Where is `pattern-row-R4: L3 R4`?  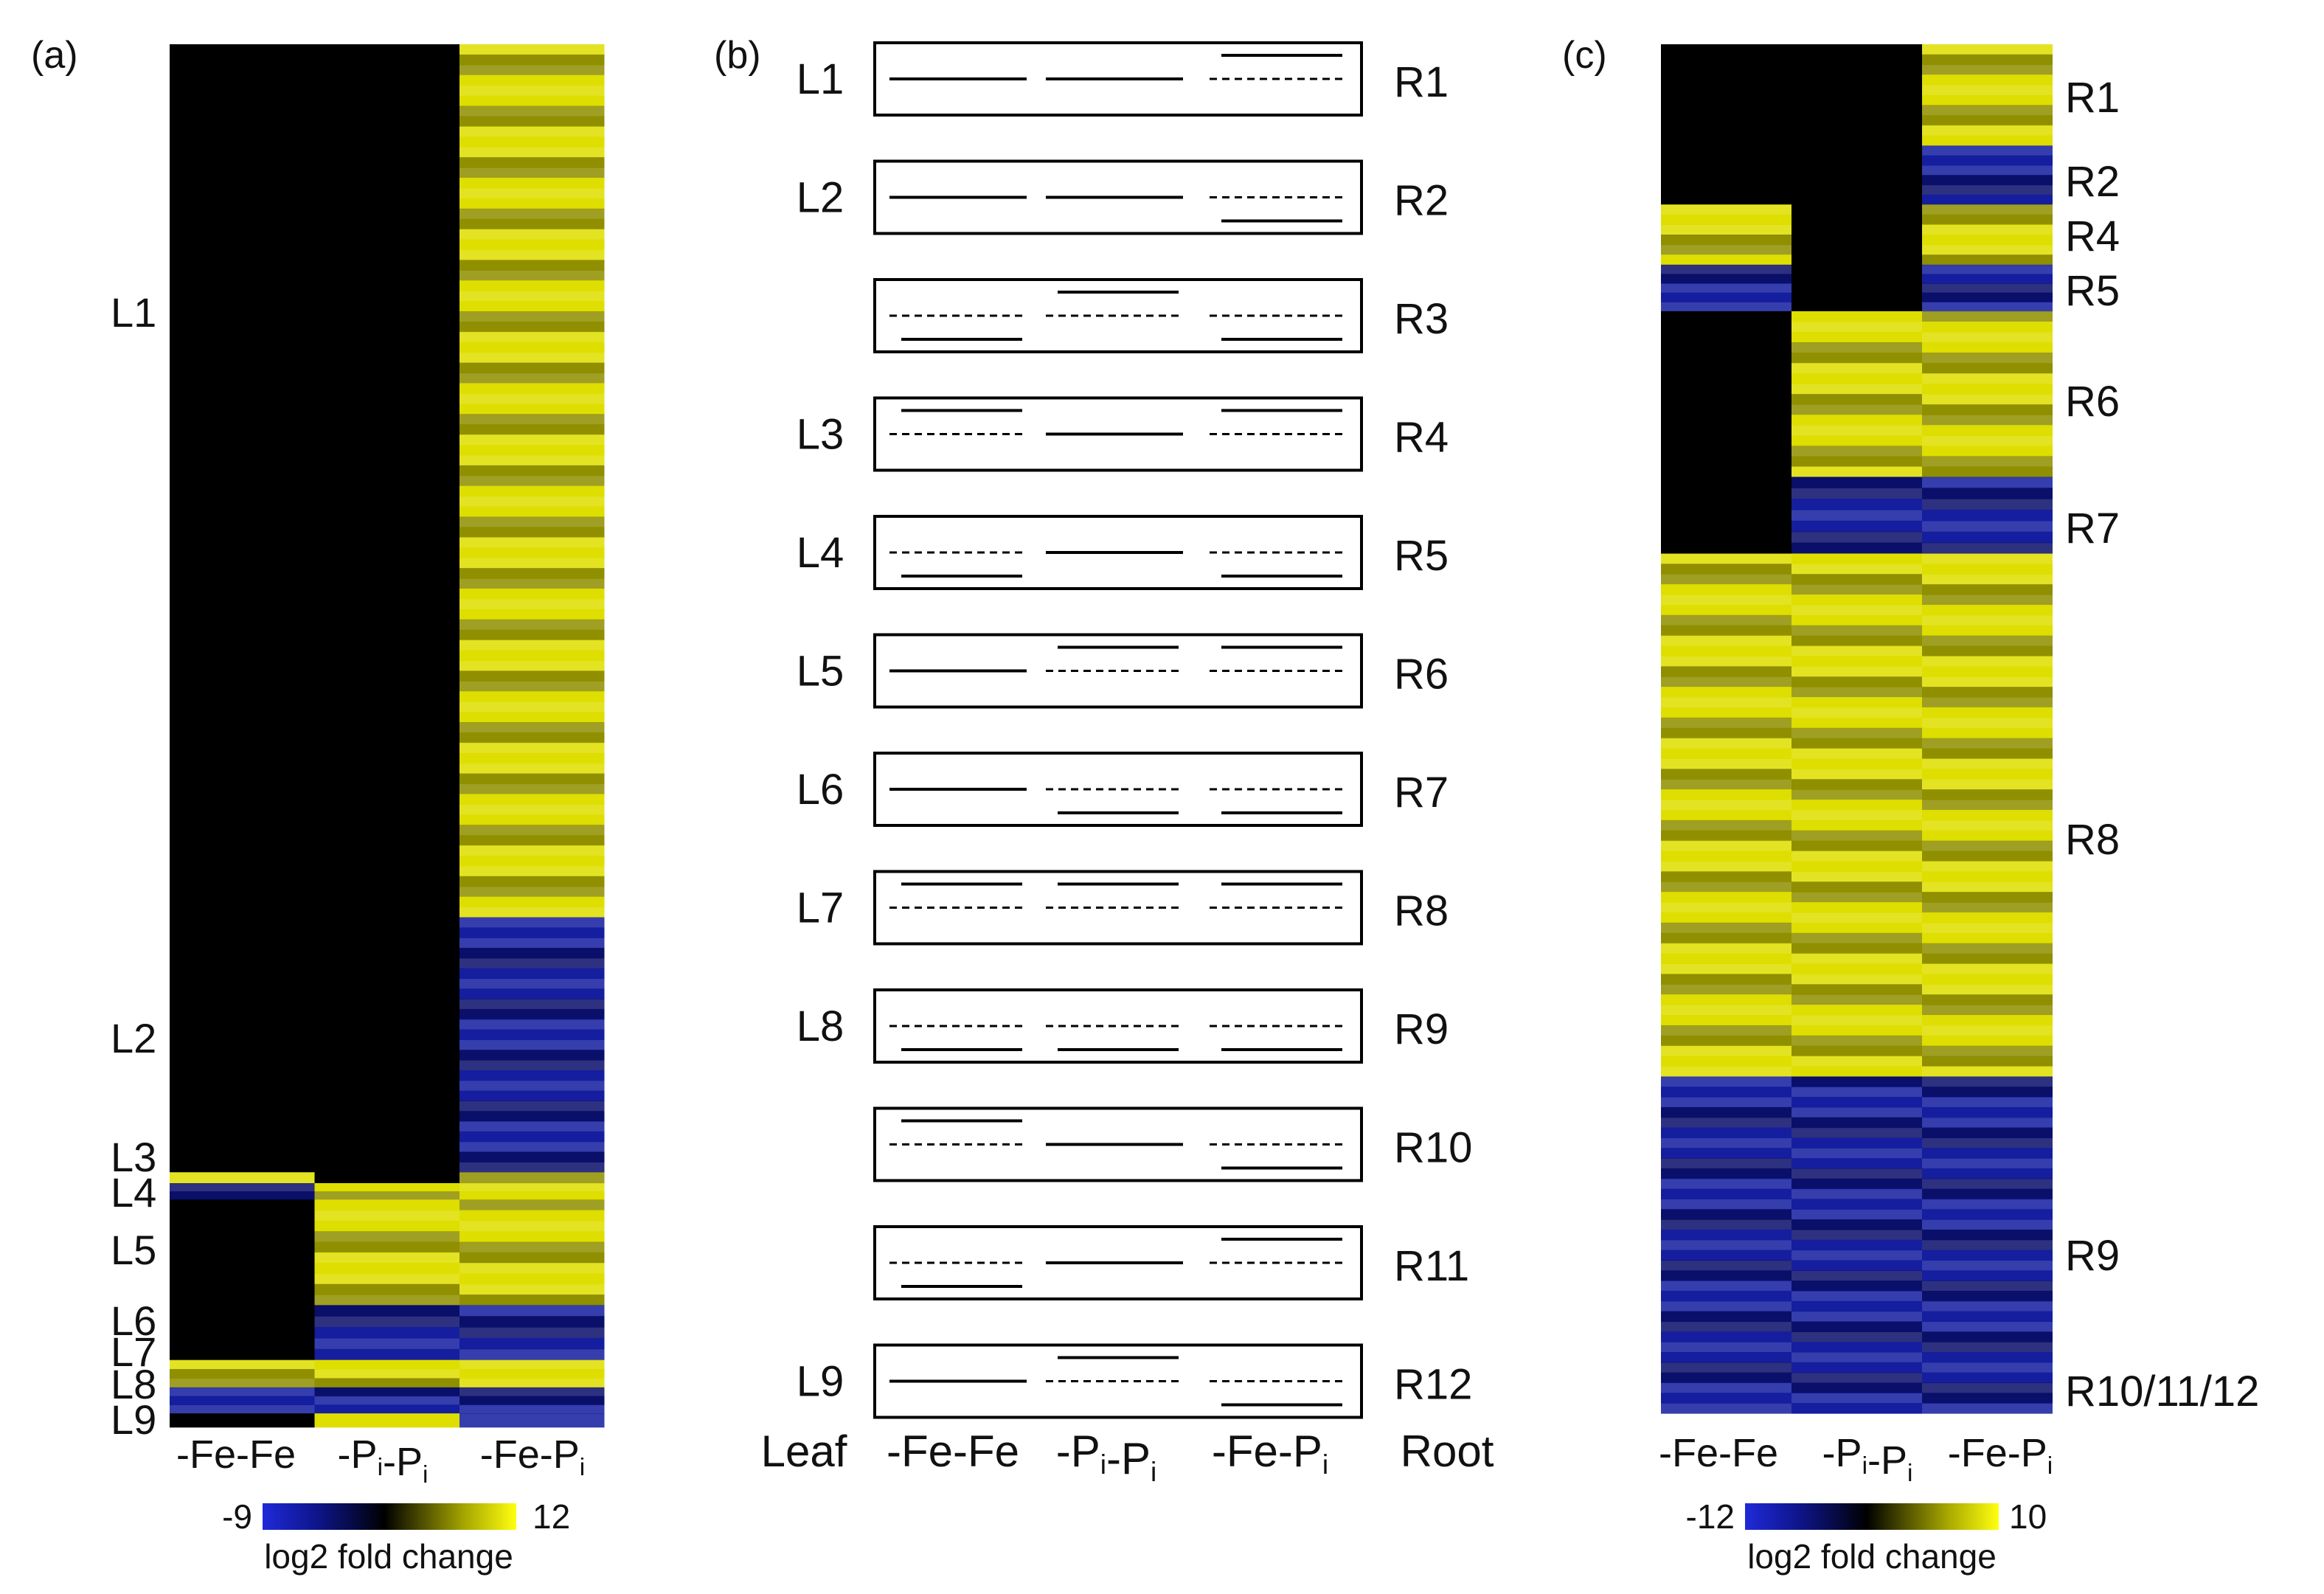
pattern-row-R4: L3 R4 is located at coordinates (1123, 434).